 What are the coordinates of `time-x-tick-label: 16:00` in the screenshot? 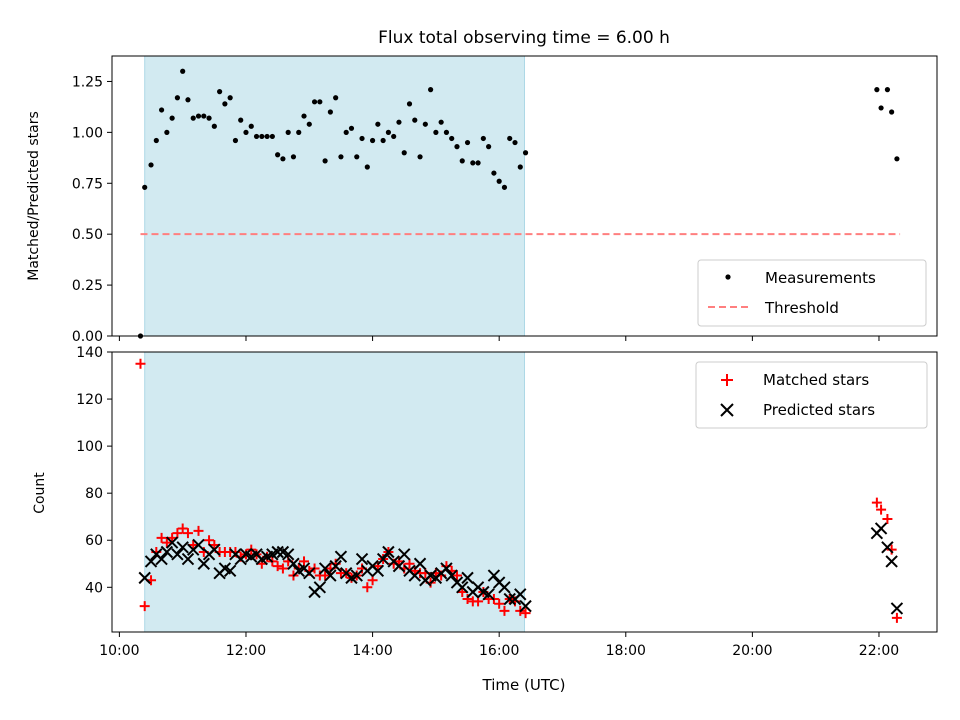 It's located at (499, 651).